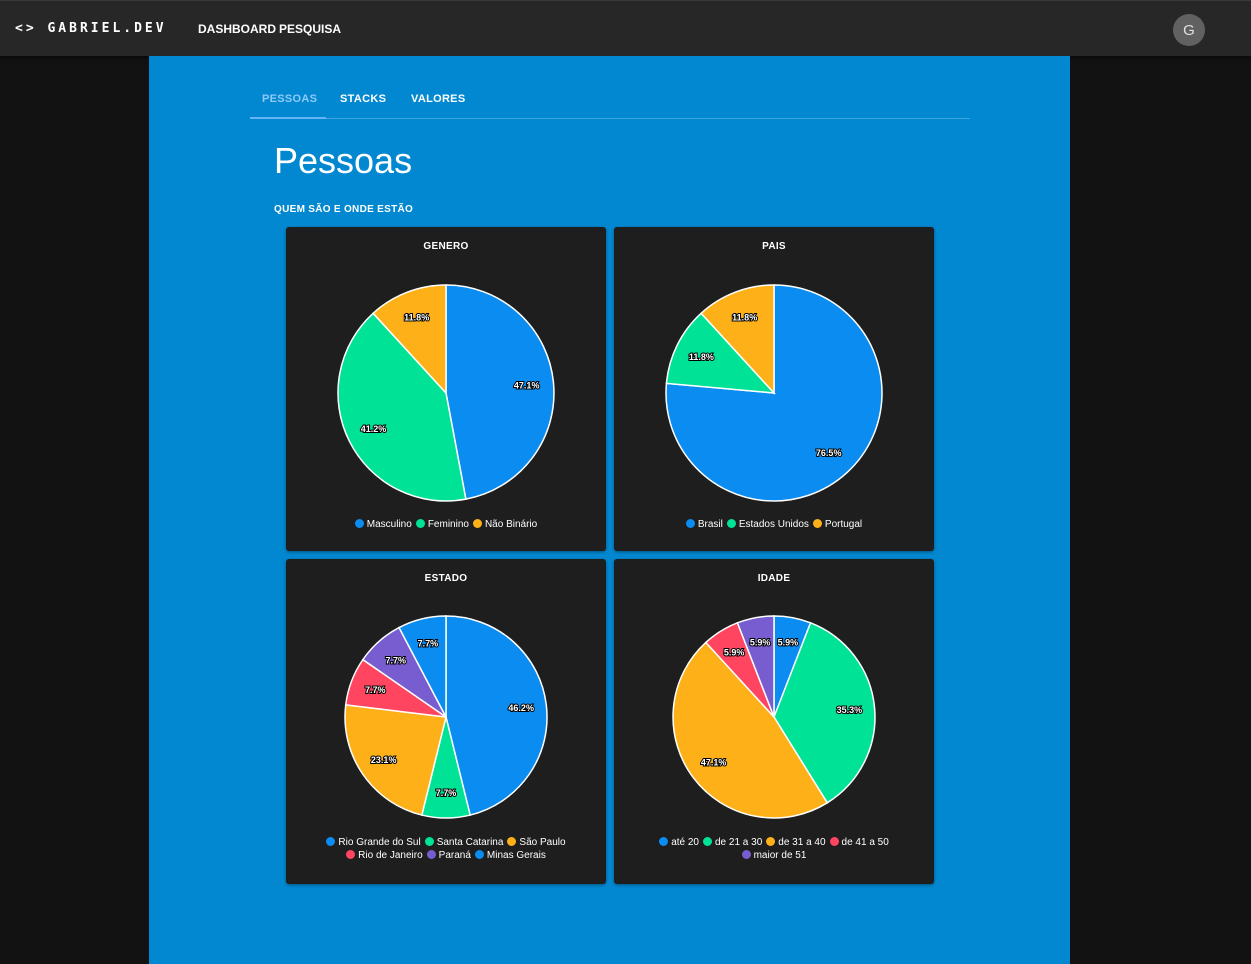  I want to click on legend-item-de-21-a-30: de 21 a 30, so click(732, 842).